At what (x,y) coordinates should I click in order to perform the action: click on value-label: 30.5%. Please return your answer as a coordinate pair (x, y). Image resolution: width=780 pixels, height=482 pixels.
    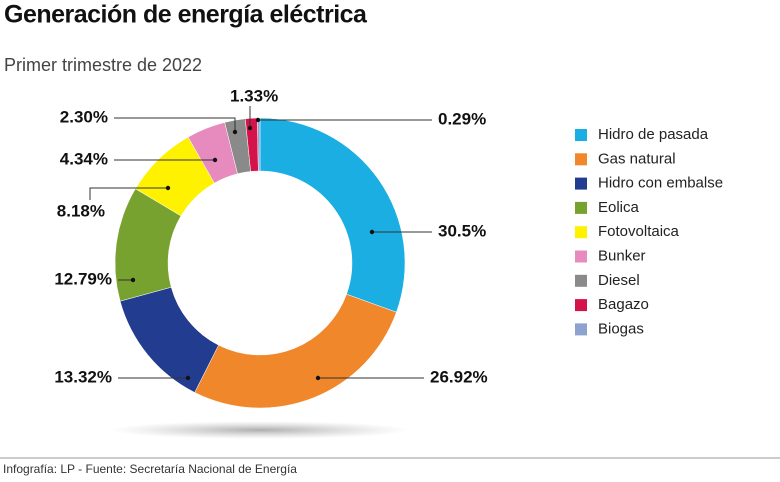
    Looking at the image, I should click on (462, 230).